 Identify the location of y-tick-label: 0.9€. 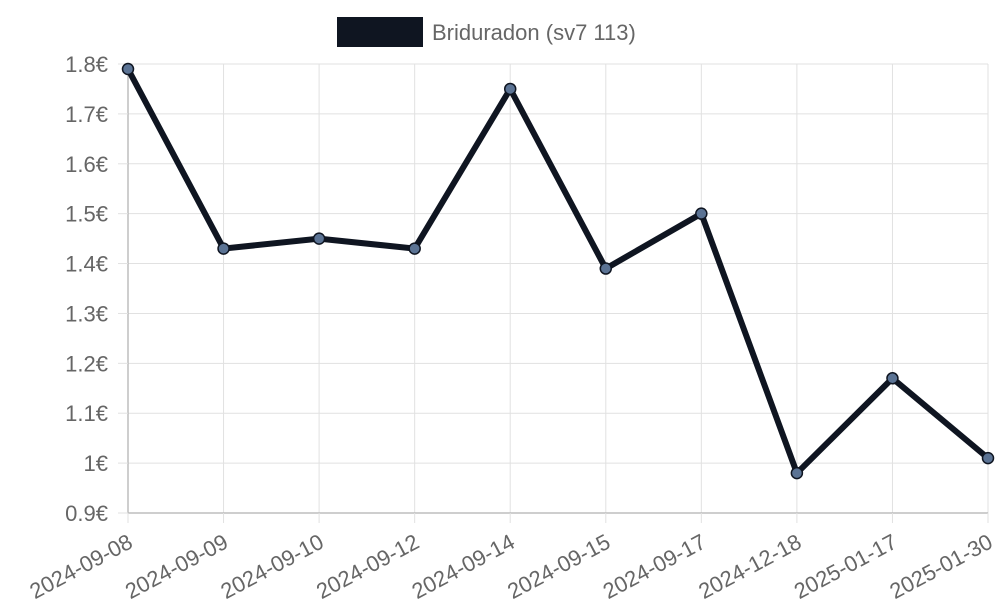
(86, 513).